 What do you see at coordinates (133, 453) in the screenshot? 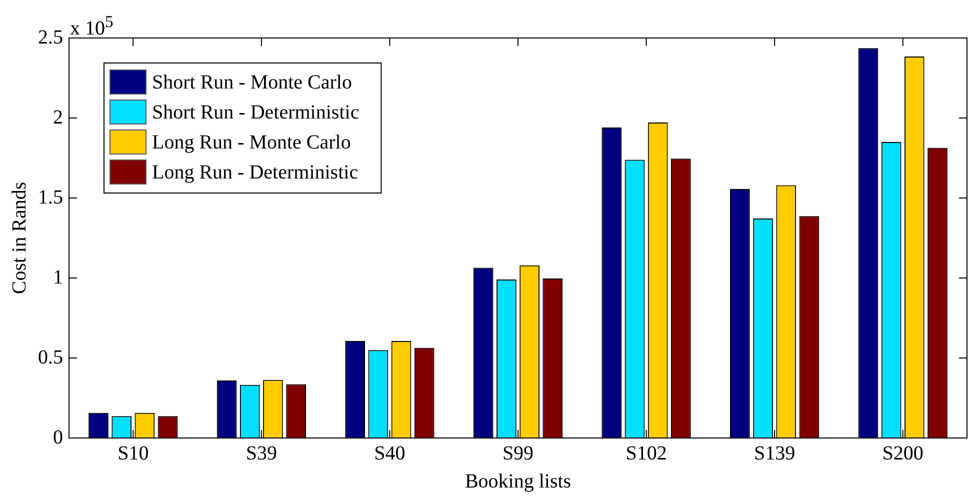
I see `x-tick-label: S10` at bounding box center [133, 453].